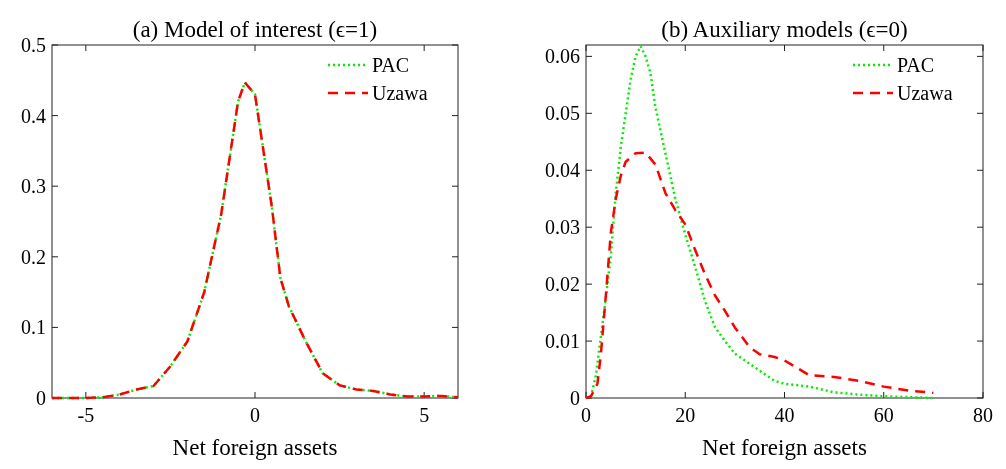 Image resolution: width=1006 pixels, height=469 pixels. Describe the element at coordinates (33, 115) in the screenshot. I see `y-tick-label: 0.4` at that location.